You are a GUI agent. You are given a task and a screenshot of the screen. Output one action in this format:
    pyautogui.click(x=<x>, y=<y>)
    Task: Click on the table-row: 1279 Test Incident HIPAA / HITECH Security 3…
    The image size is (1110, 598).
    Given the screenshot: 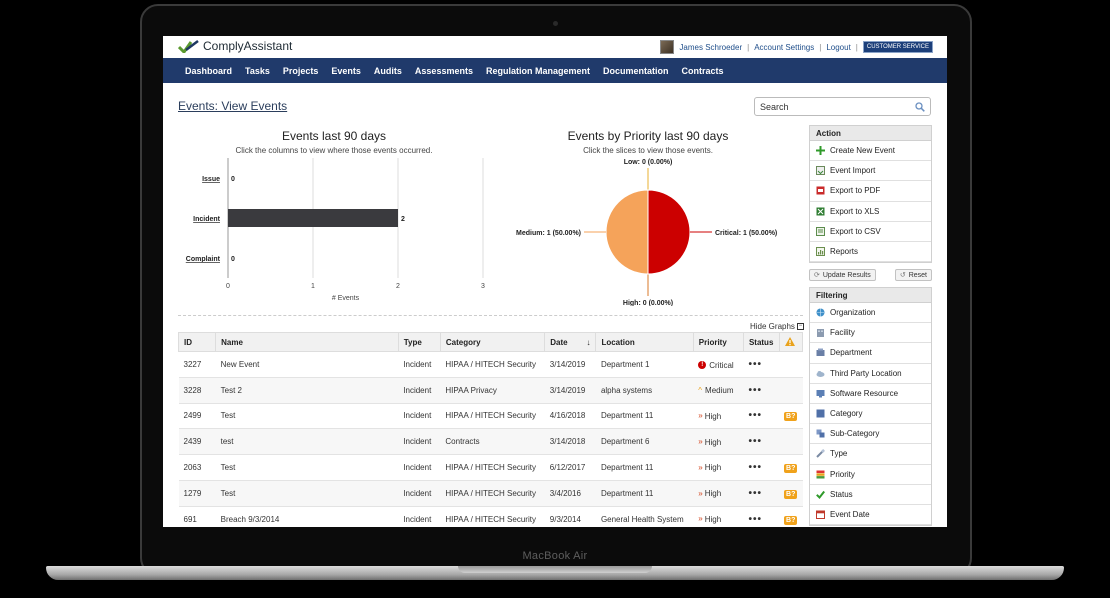 What is the action you would take?
    pyautogui.click(x=490, y=493)
    